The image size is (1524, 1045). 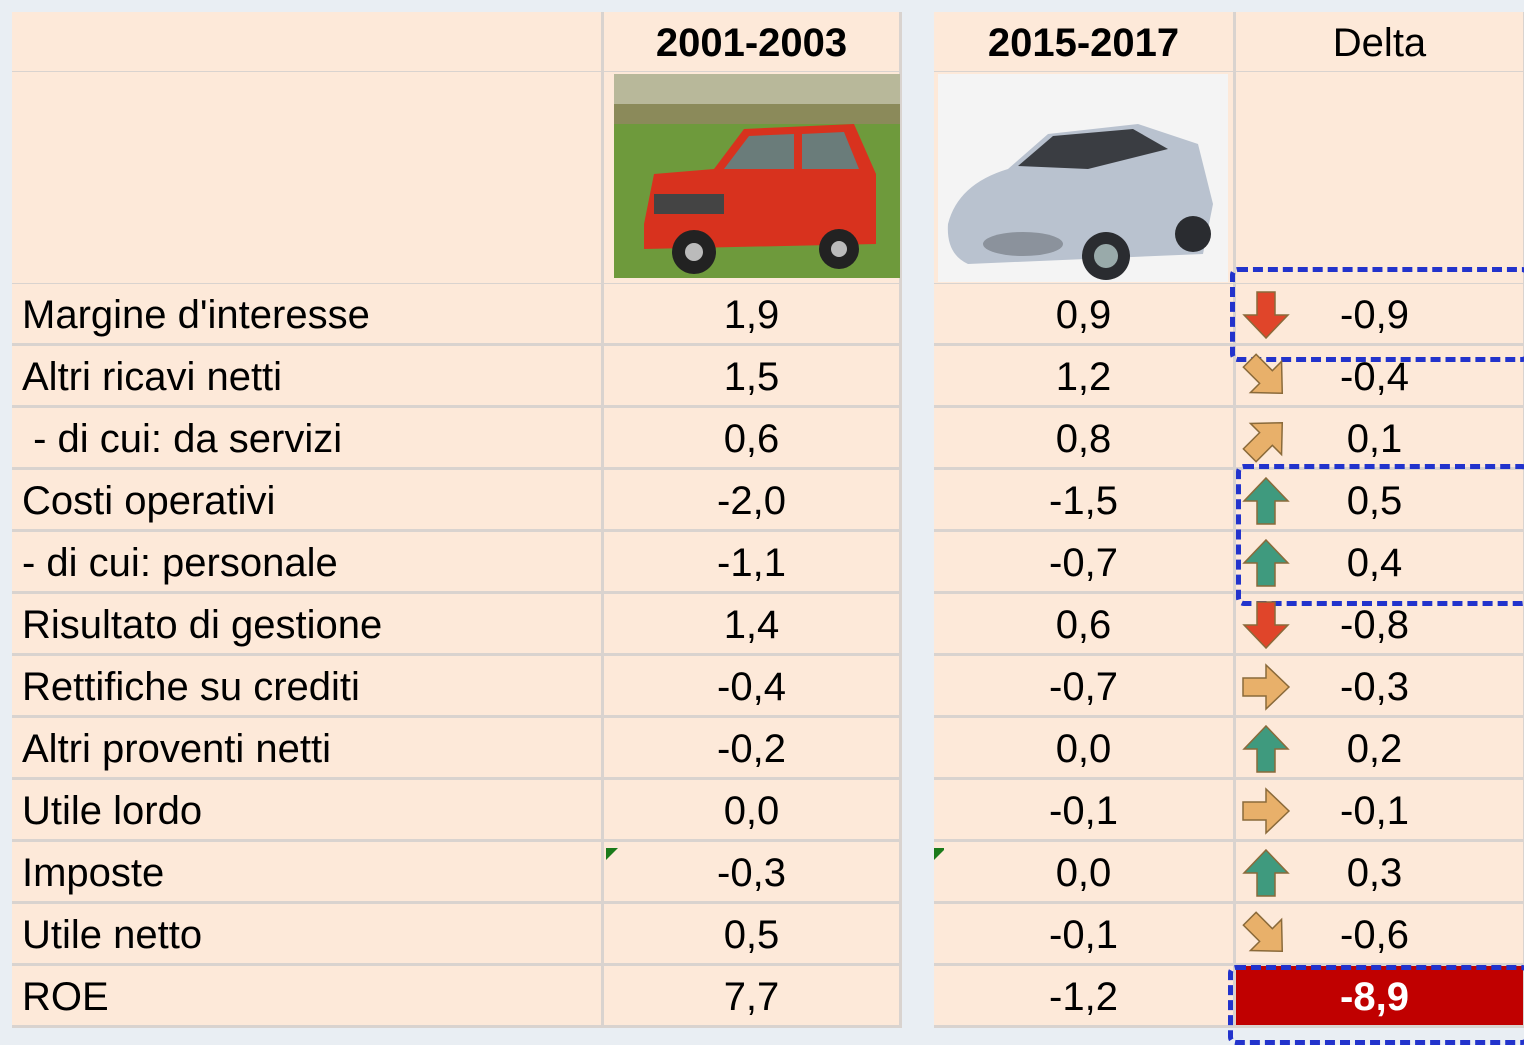 I want to click on row-label: Utile lordo, so click(x=308, y=811).